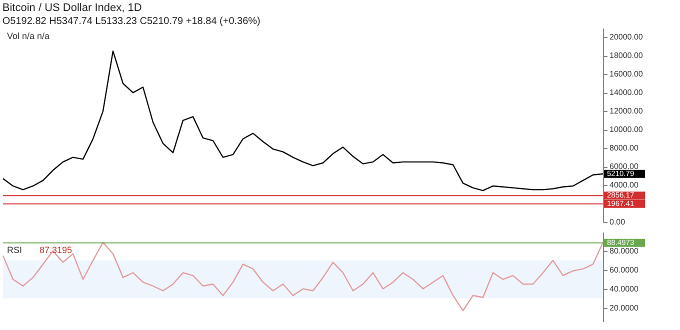 This screenshot has width=680, height=330. What do you see at coordinates (624, 251) in the screenshot?
I see `y-tick-label: 80.0000` at bounding box center [624, 251].